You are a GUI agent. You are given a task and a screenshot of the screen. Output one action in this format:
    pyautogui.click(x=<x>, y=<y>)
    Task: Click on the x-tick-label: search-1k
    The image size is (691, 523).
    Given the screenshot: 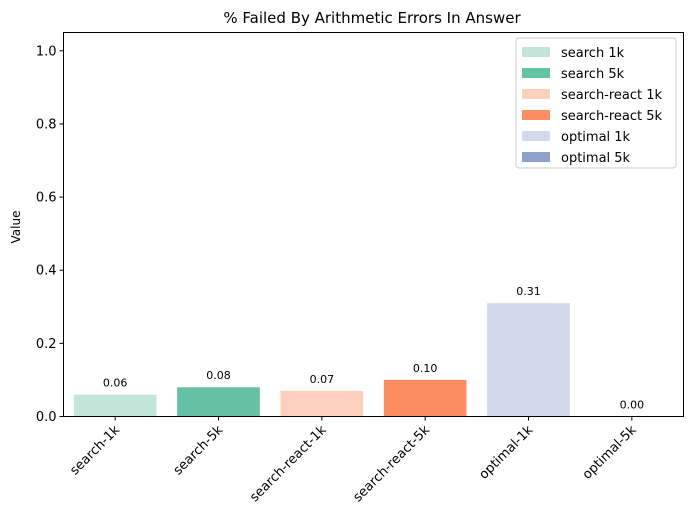 What is the action you would take?
    pyautogui.click(x=95, y=450)
    